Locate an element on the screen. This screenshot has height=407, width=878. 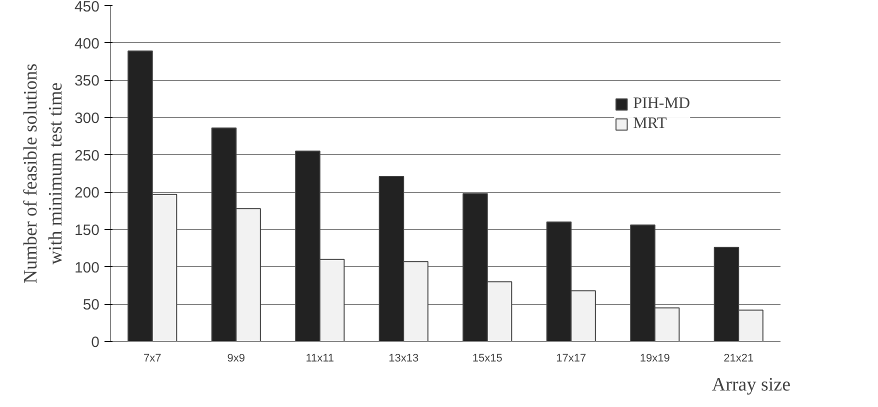
y-axis-title: Number of feasible solutions with minimum test time is located at coordinates (43, 173).